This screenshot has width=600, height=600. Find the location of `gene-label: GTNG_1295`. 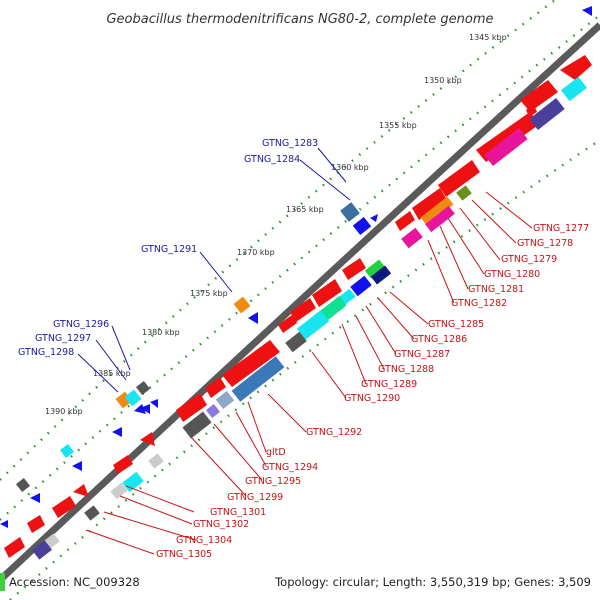

gene-label: GTNG_1295 is located at coordinates (273, 481).